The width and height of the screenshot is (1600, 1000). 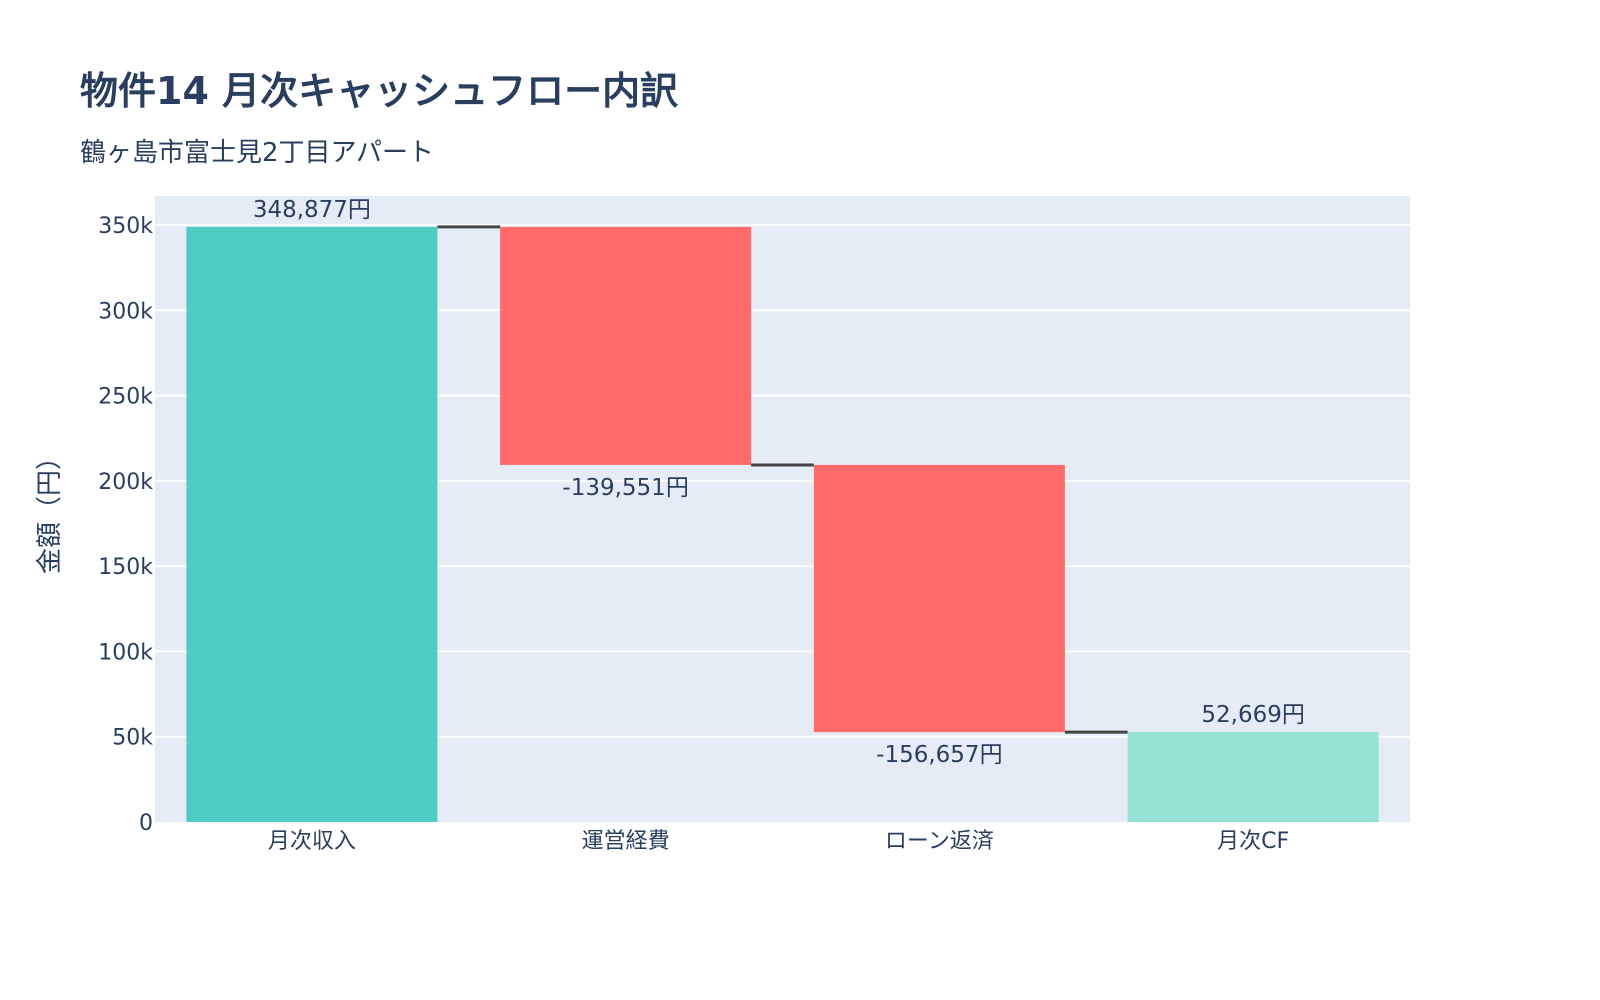 I want to click on y-tick-label: 250k, so click(x=125, y=397).